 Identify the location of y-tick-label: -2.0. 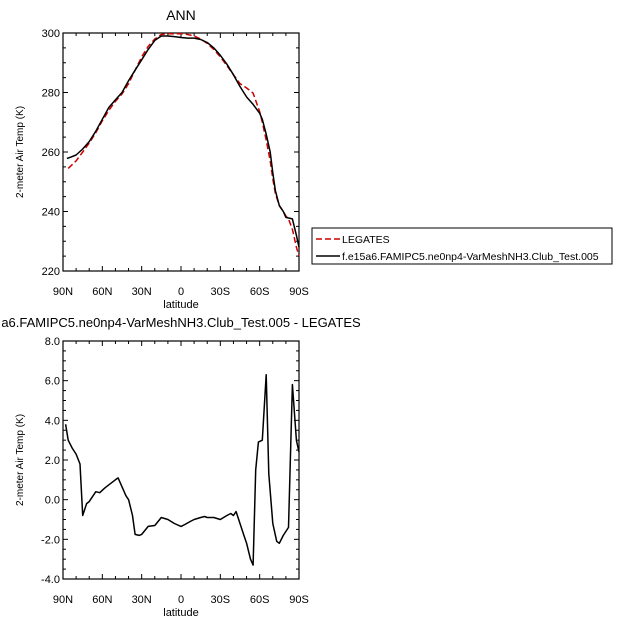
(50, 540).